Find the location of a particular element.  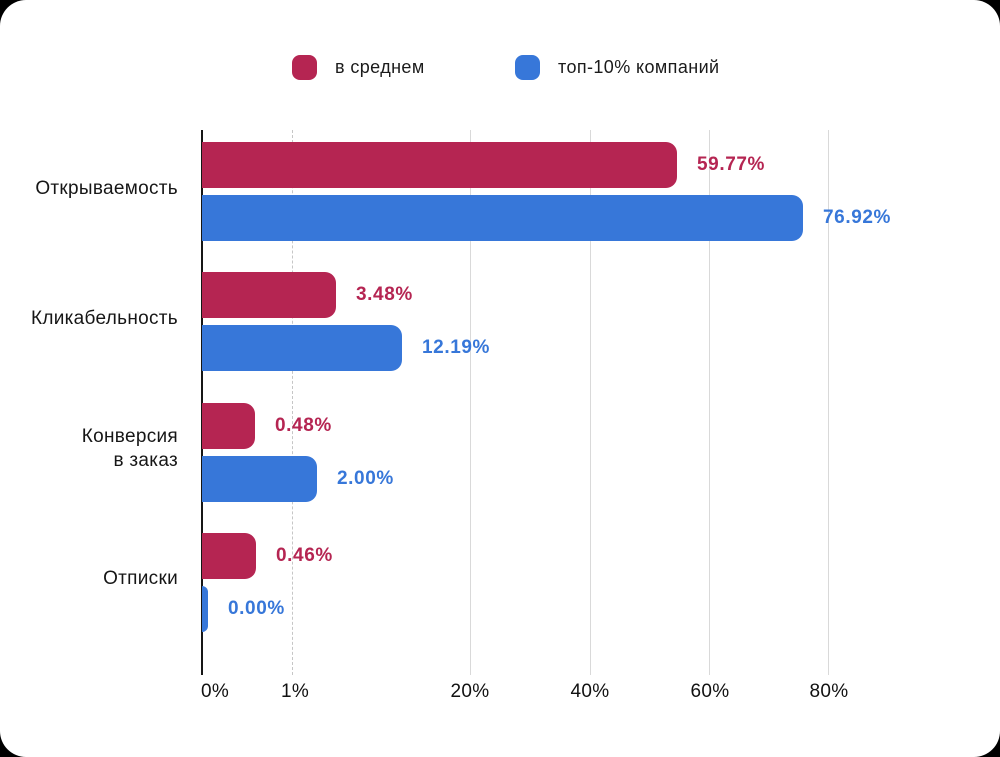

value-label-average-1: 3.48% is located at coordinates (384, 295).